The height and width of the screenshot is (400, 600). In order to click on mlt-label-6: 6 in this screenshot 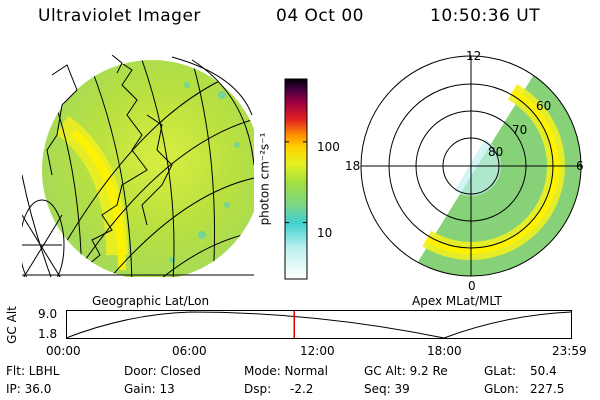, I will do `click(580, 166)`.